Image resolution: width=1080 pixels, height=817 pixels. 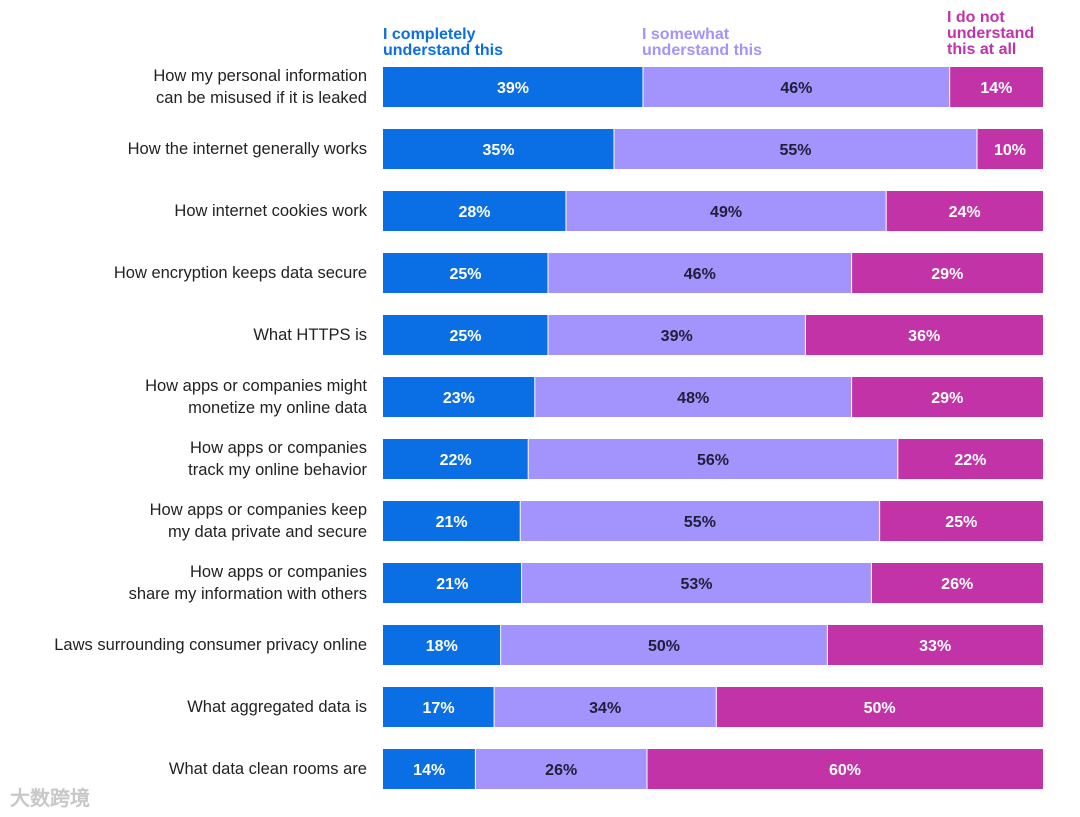 I want to click on data-label: 18%, so click(x=442, y=646).